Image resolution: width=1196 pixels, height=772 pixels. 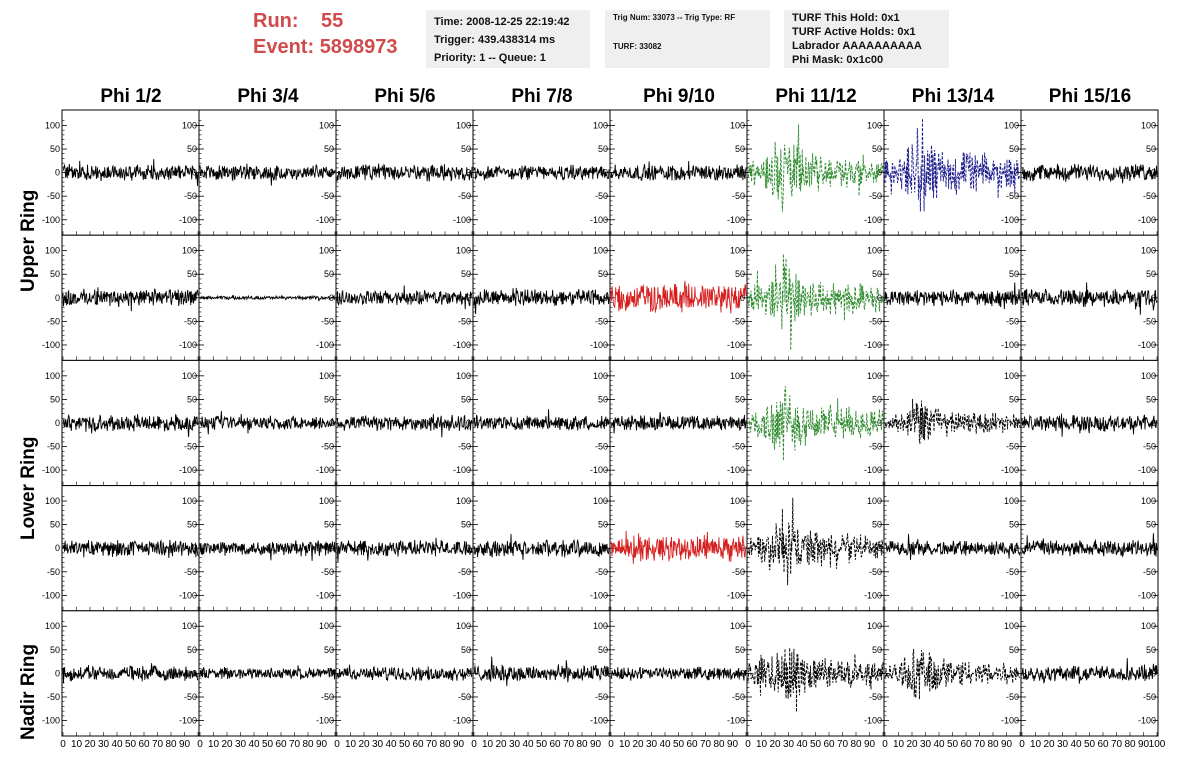 What do you see at coordinates (846, 18) in the screenshot?
I see `turf-this-hold-text: TURF This Hold: 0x1` at bounding box center [846, 18].